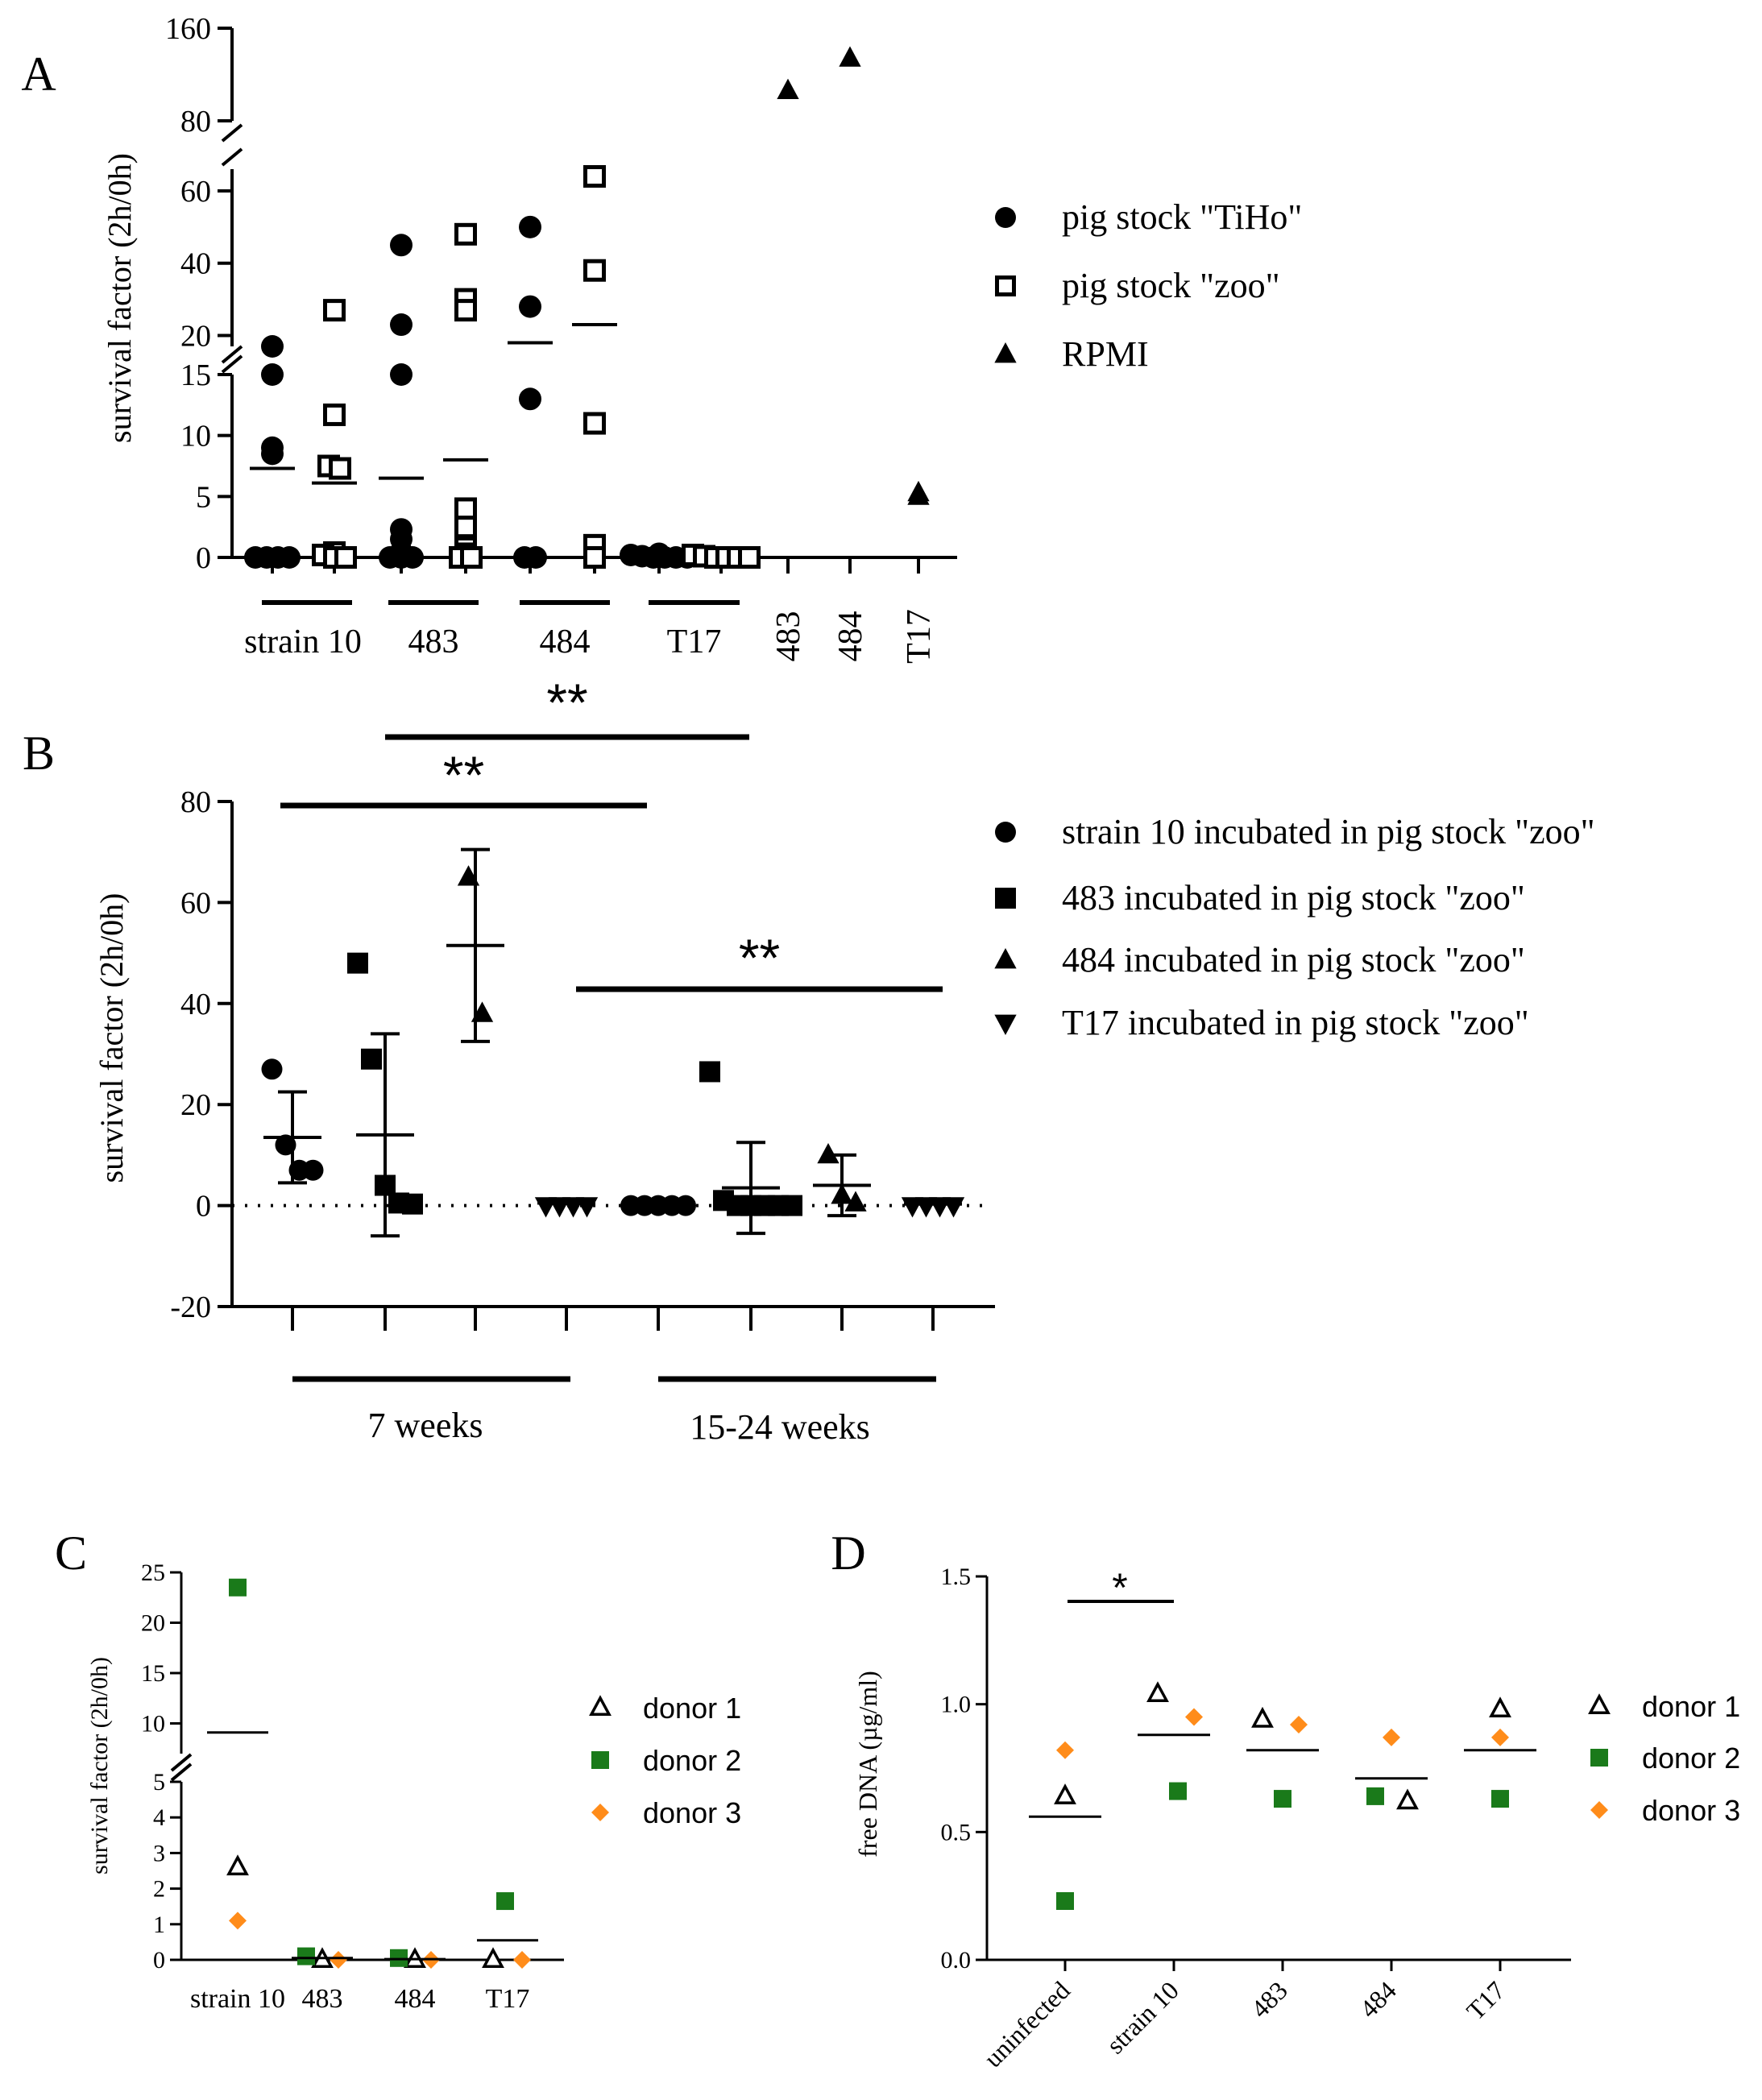  Describe the element at coordinates (791, 1205) in the screenshot. I see `b-point-483-15-24-weeks` at that location.